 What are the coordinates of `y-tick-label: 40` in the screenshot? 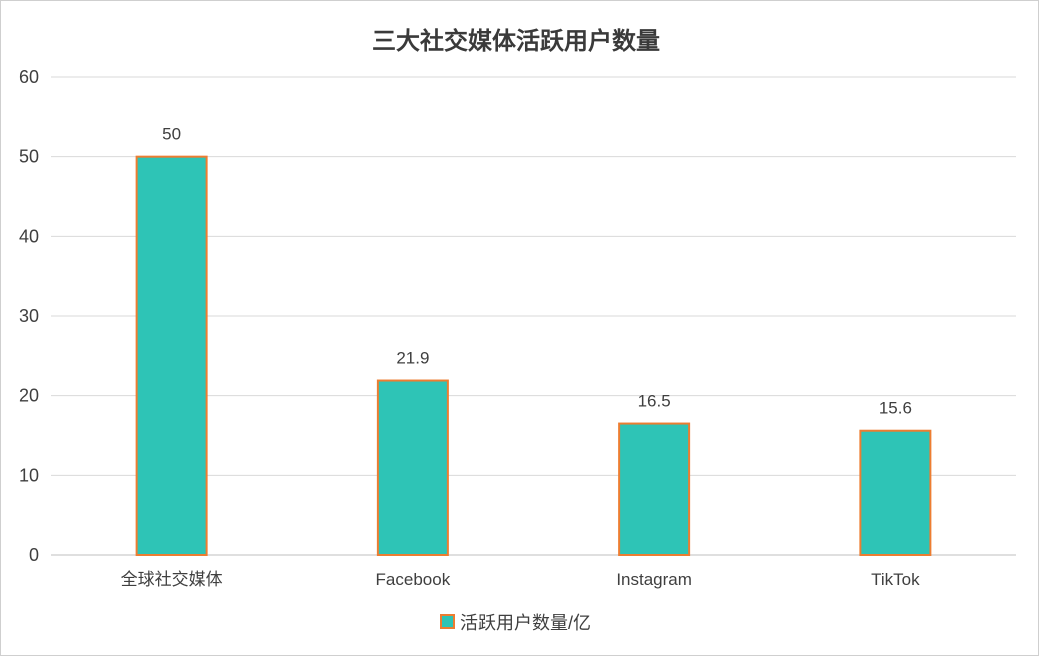 It's located at (29, 236).